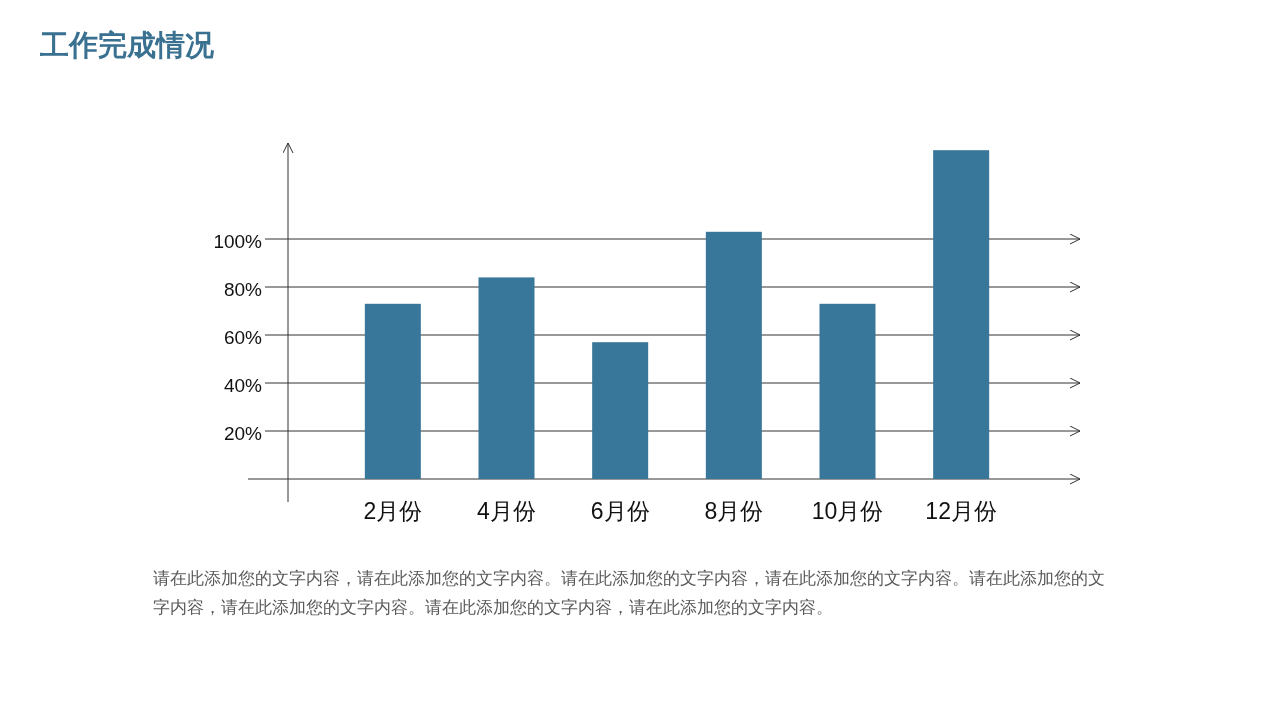 This screenshot has height=720, width=1280. Describe the element at coordinates (243, 385) in the screenshot. I see `y-tick-label: 40%` at that location.